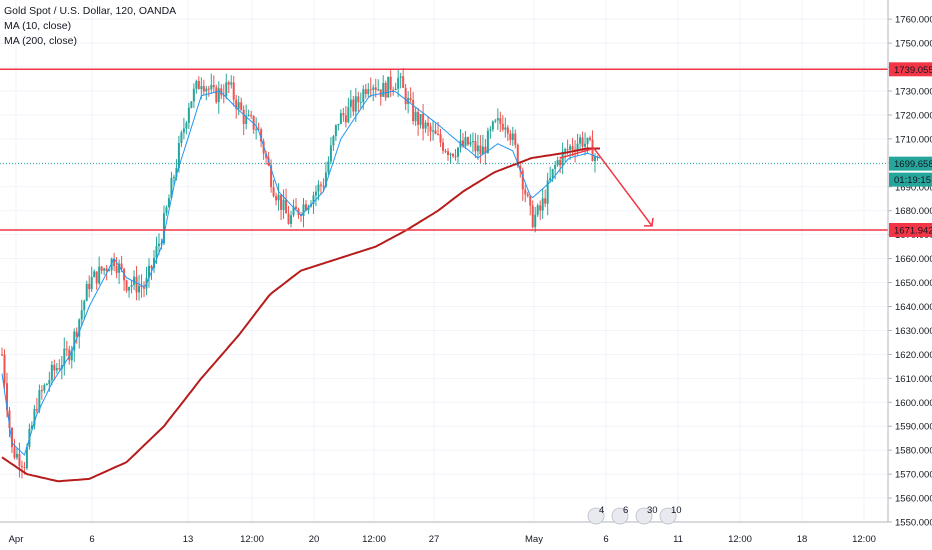  Describe the element at coordinates (913, 211) in the screenshot. I see `price-tick-label: 1680.000` at that location.